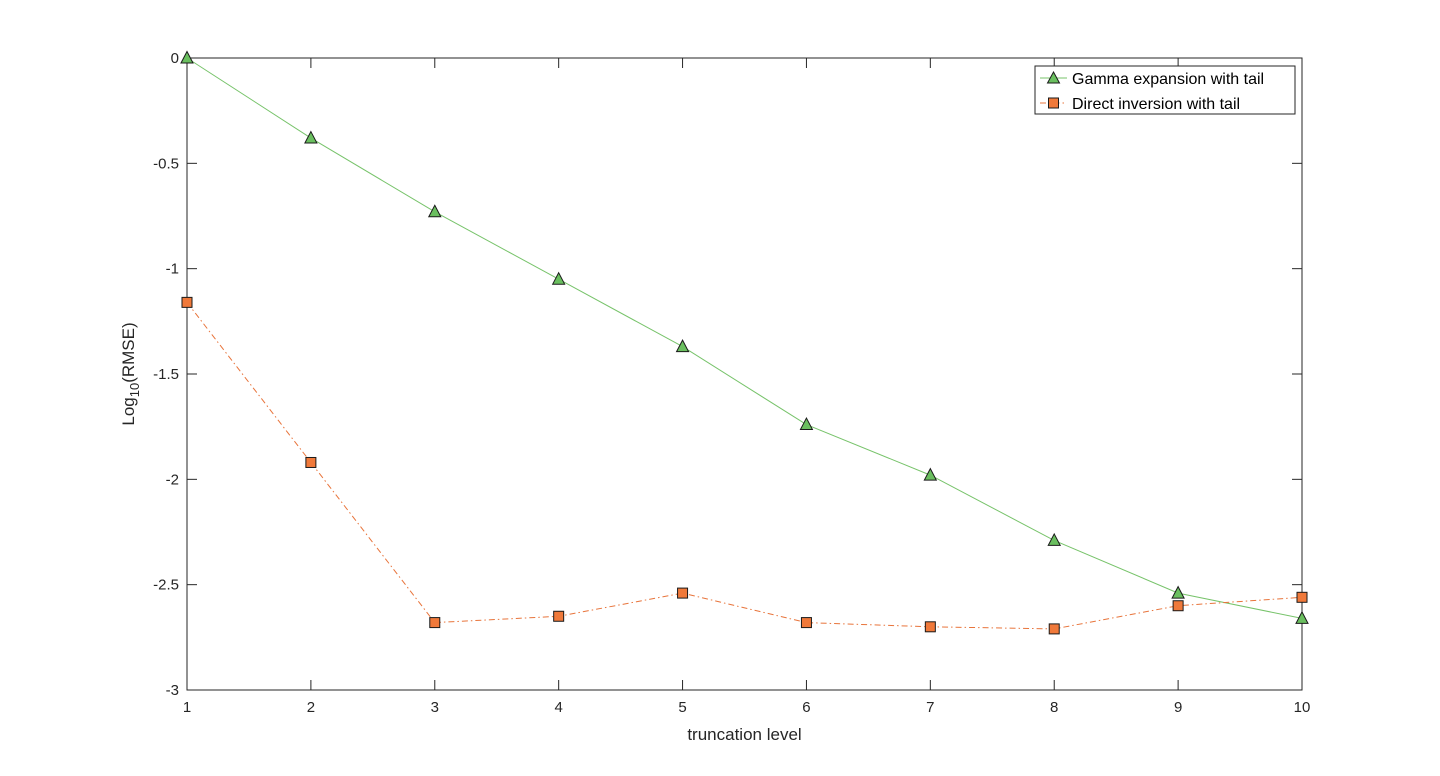 The width and height of the screenshot is (1440, 776). Describe the element at coordinates (1053, 103) in the screenshot. I see `legend-marker-direct` at that location.